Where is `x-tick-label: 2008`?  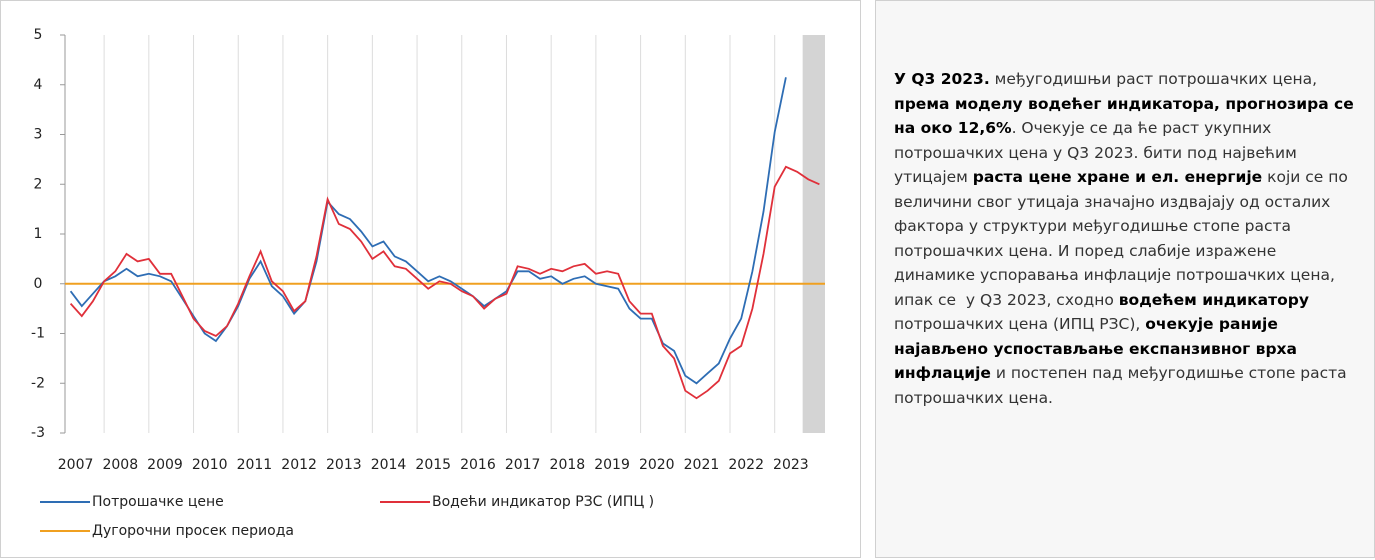 x-tick-label: 2008 is located at coordinates (120, 465).